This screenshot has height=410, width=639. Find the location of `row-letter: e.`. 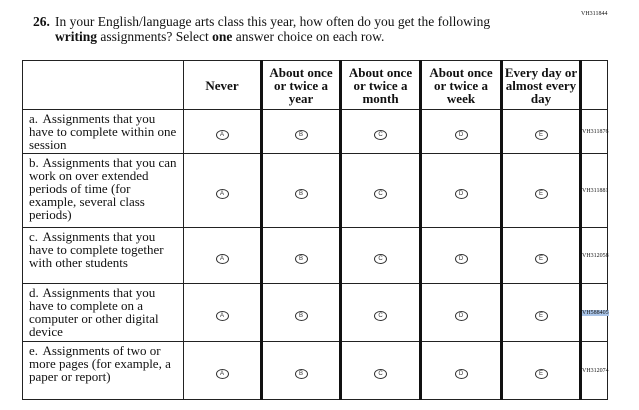

row-letter: e. is located at coordinates (34, 350).